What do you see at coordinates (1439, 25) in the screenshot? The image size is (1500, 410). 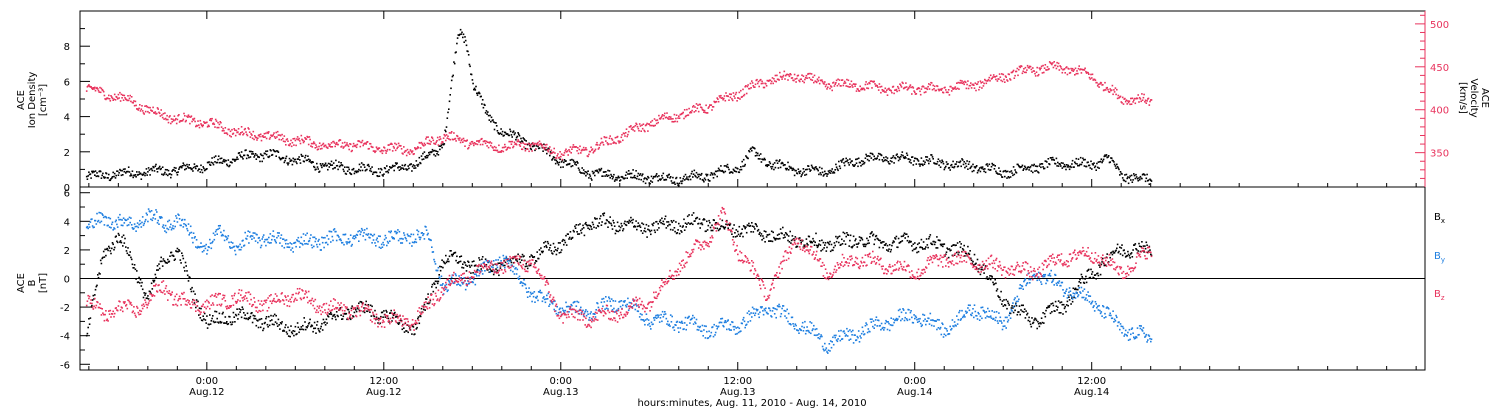 I see `velocity-tick-label: 500` at bounding box center [1439, 25].